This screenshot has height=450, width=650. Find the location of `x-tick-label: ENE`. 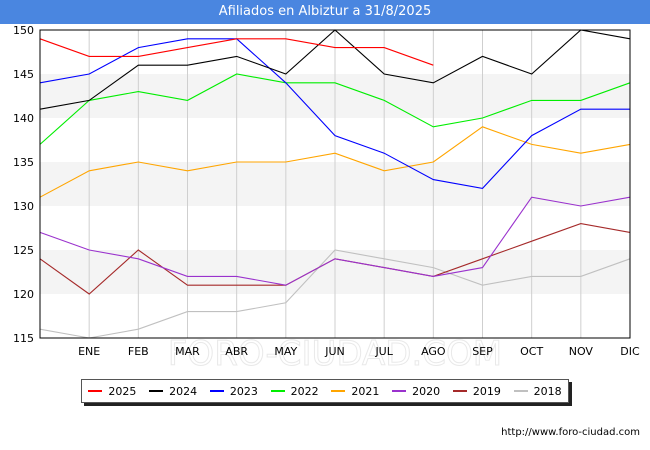

x-tick-label: ENE is located at coordinates (89, 351).